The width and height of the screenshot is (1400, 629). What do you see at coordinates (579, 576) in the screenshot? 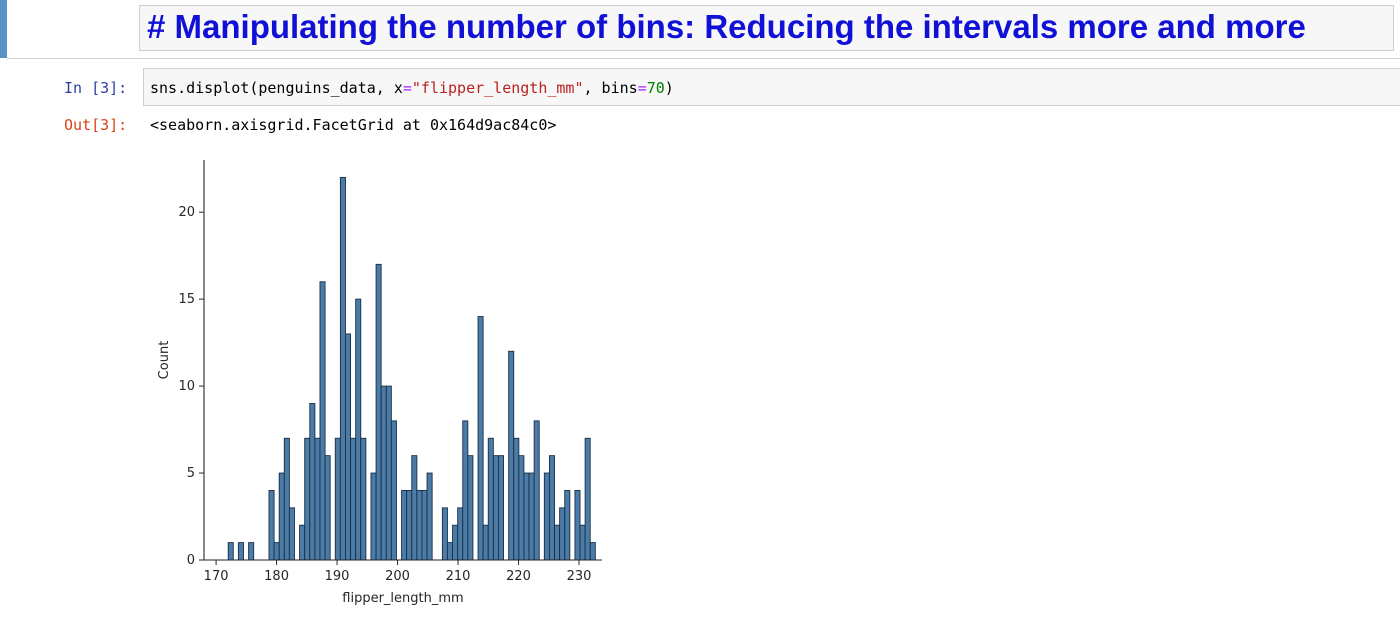
I see `x-tick-label: 230` at bounding box center [579, 576].